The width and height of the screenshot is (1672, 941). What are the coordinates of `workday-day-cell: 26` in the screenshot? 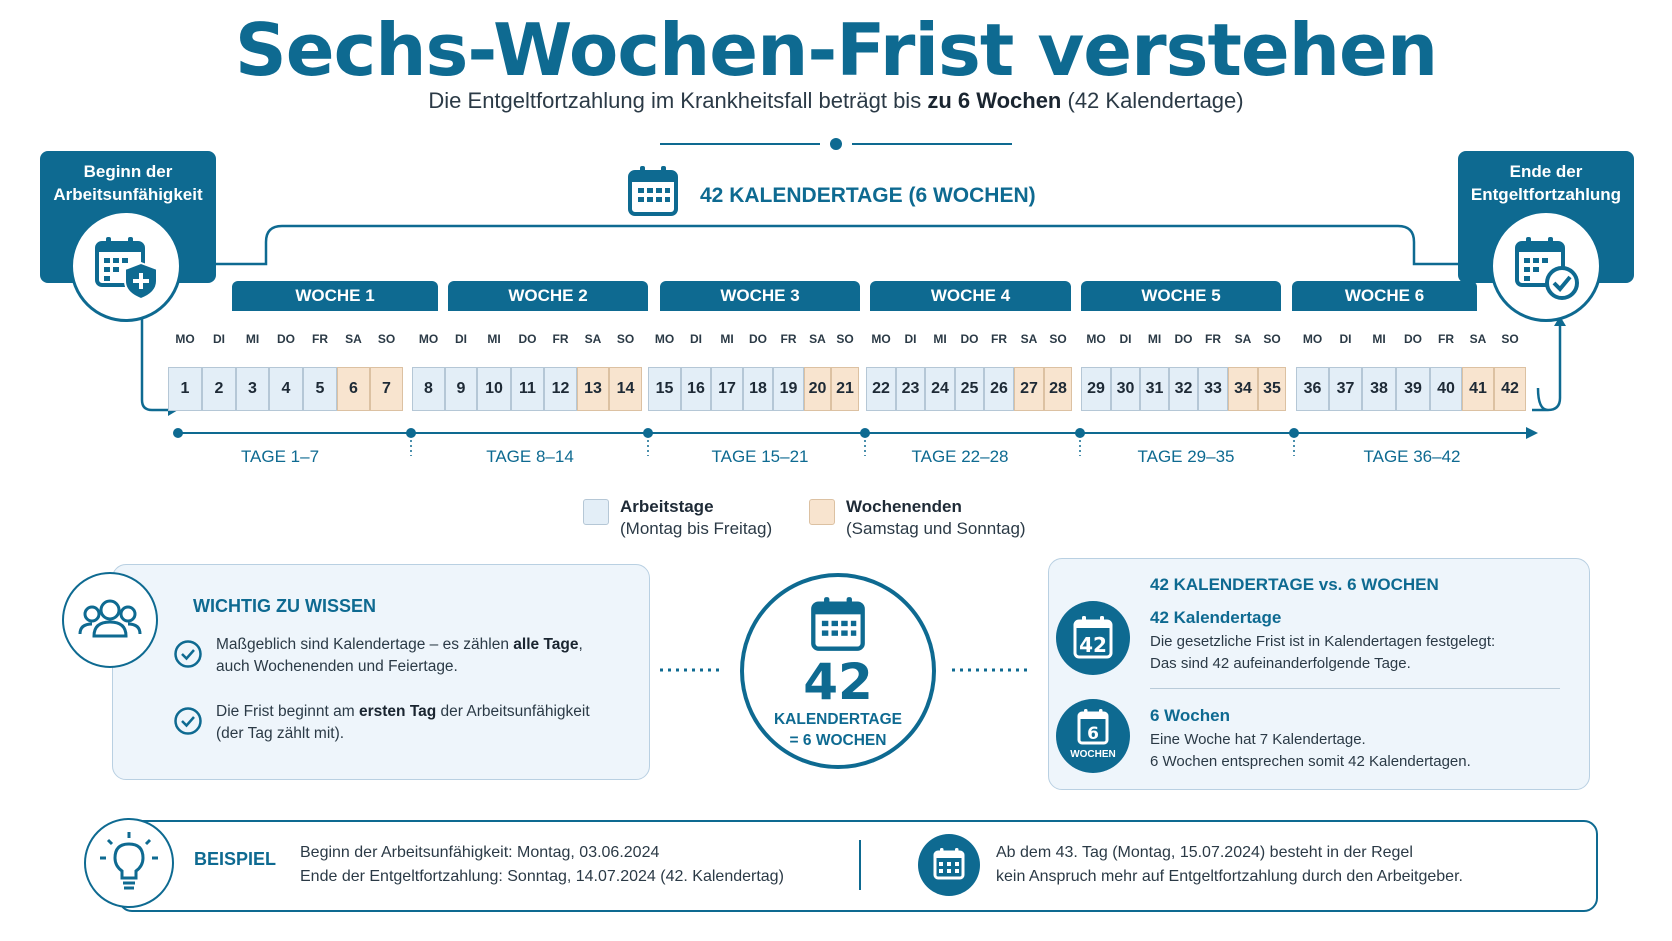 It's located at (999, 389).